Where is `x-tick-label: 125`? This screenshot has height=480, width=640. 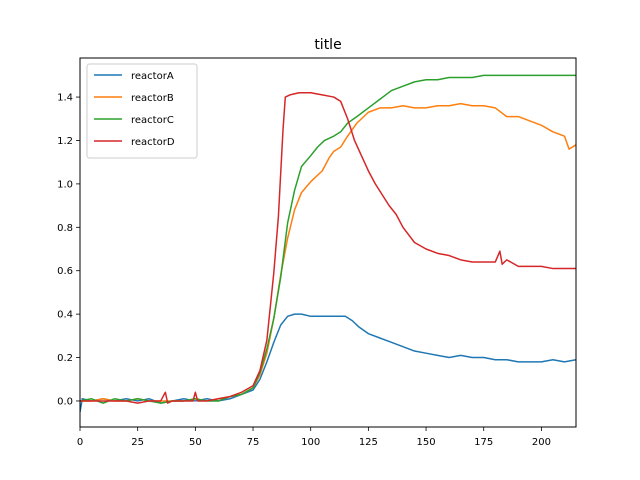
x-tick-label: 125 is located at coordinates (368, 442).